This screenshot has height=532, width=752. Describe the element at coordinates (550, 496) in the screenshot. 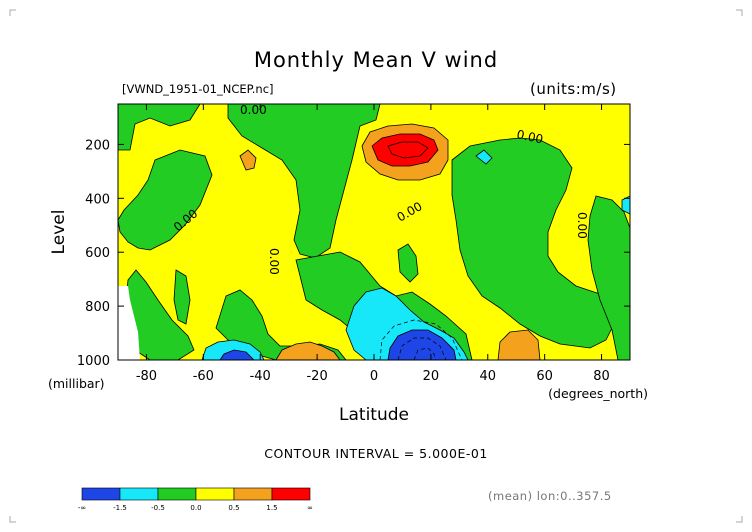

I see `mean-label: (mean) lon:0..357.5` at that location.